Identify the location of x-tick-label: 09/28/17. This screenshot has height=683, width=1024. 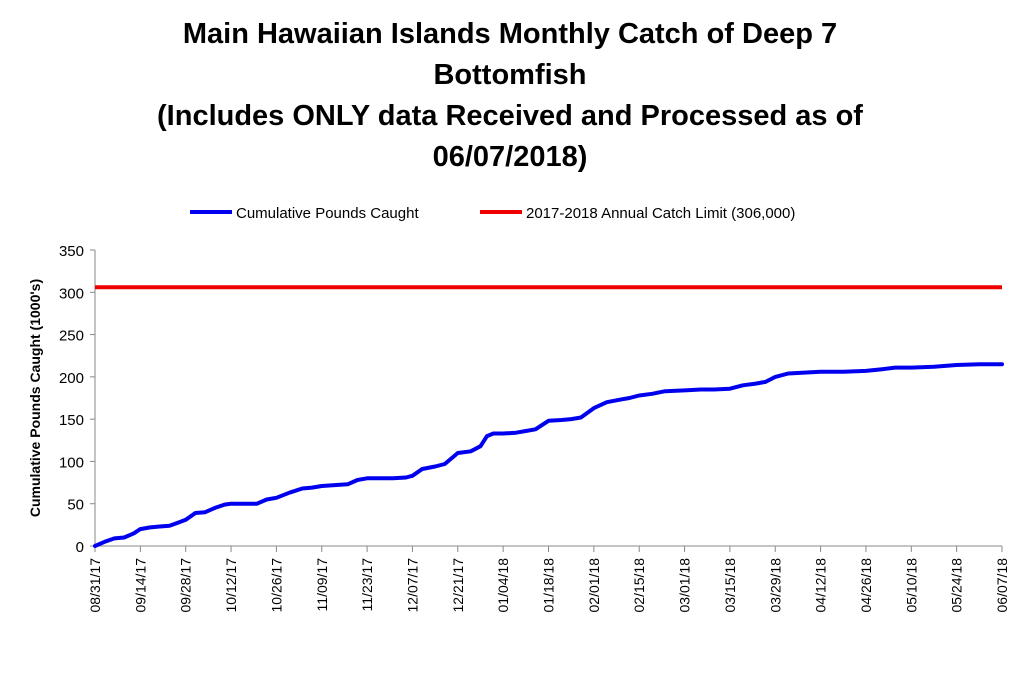
(186, 585).